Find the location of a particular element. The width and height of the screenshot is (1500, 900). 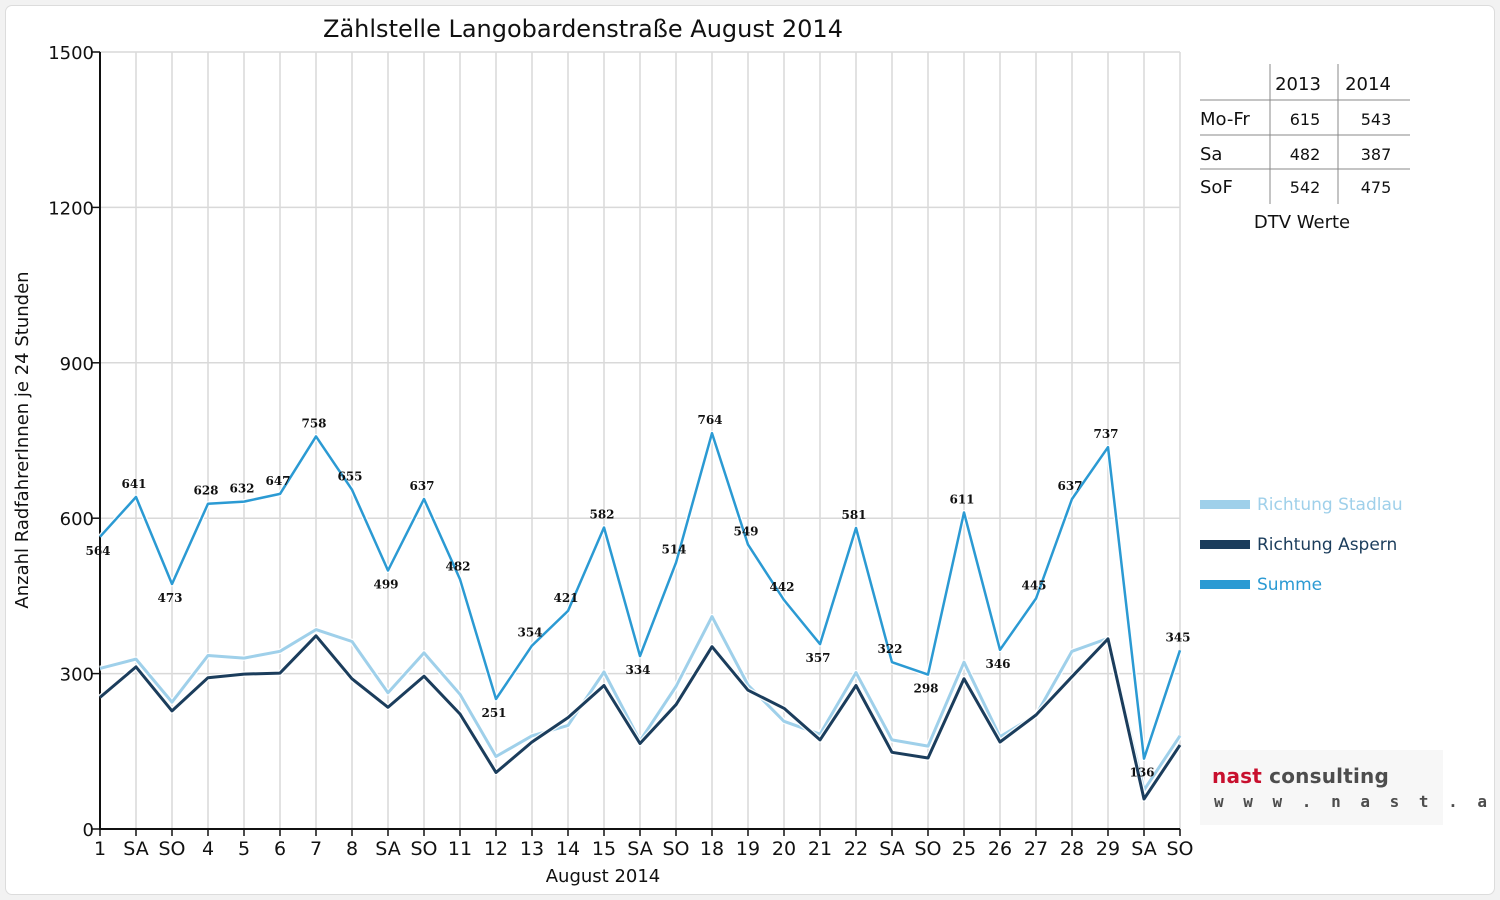

y-tick-label: 1500 is located at coordinates (71, 53).